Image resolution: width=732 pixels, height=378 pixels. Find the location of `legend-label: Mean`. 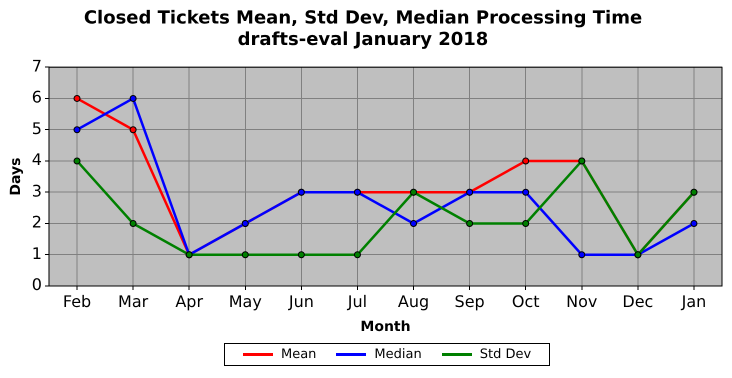

legend-label: Mean is located at coordinates (298, 354).